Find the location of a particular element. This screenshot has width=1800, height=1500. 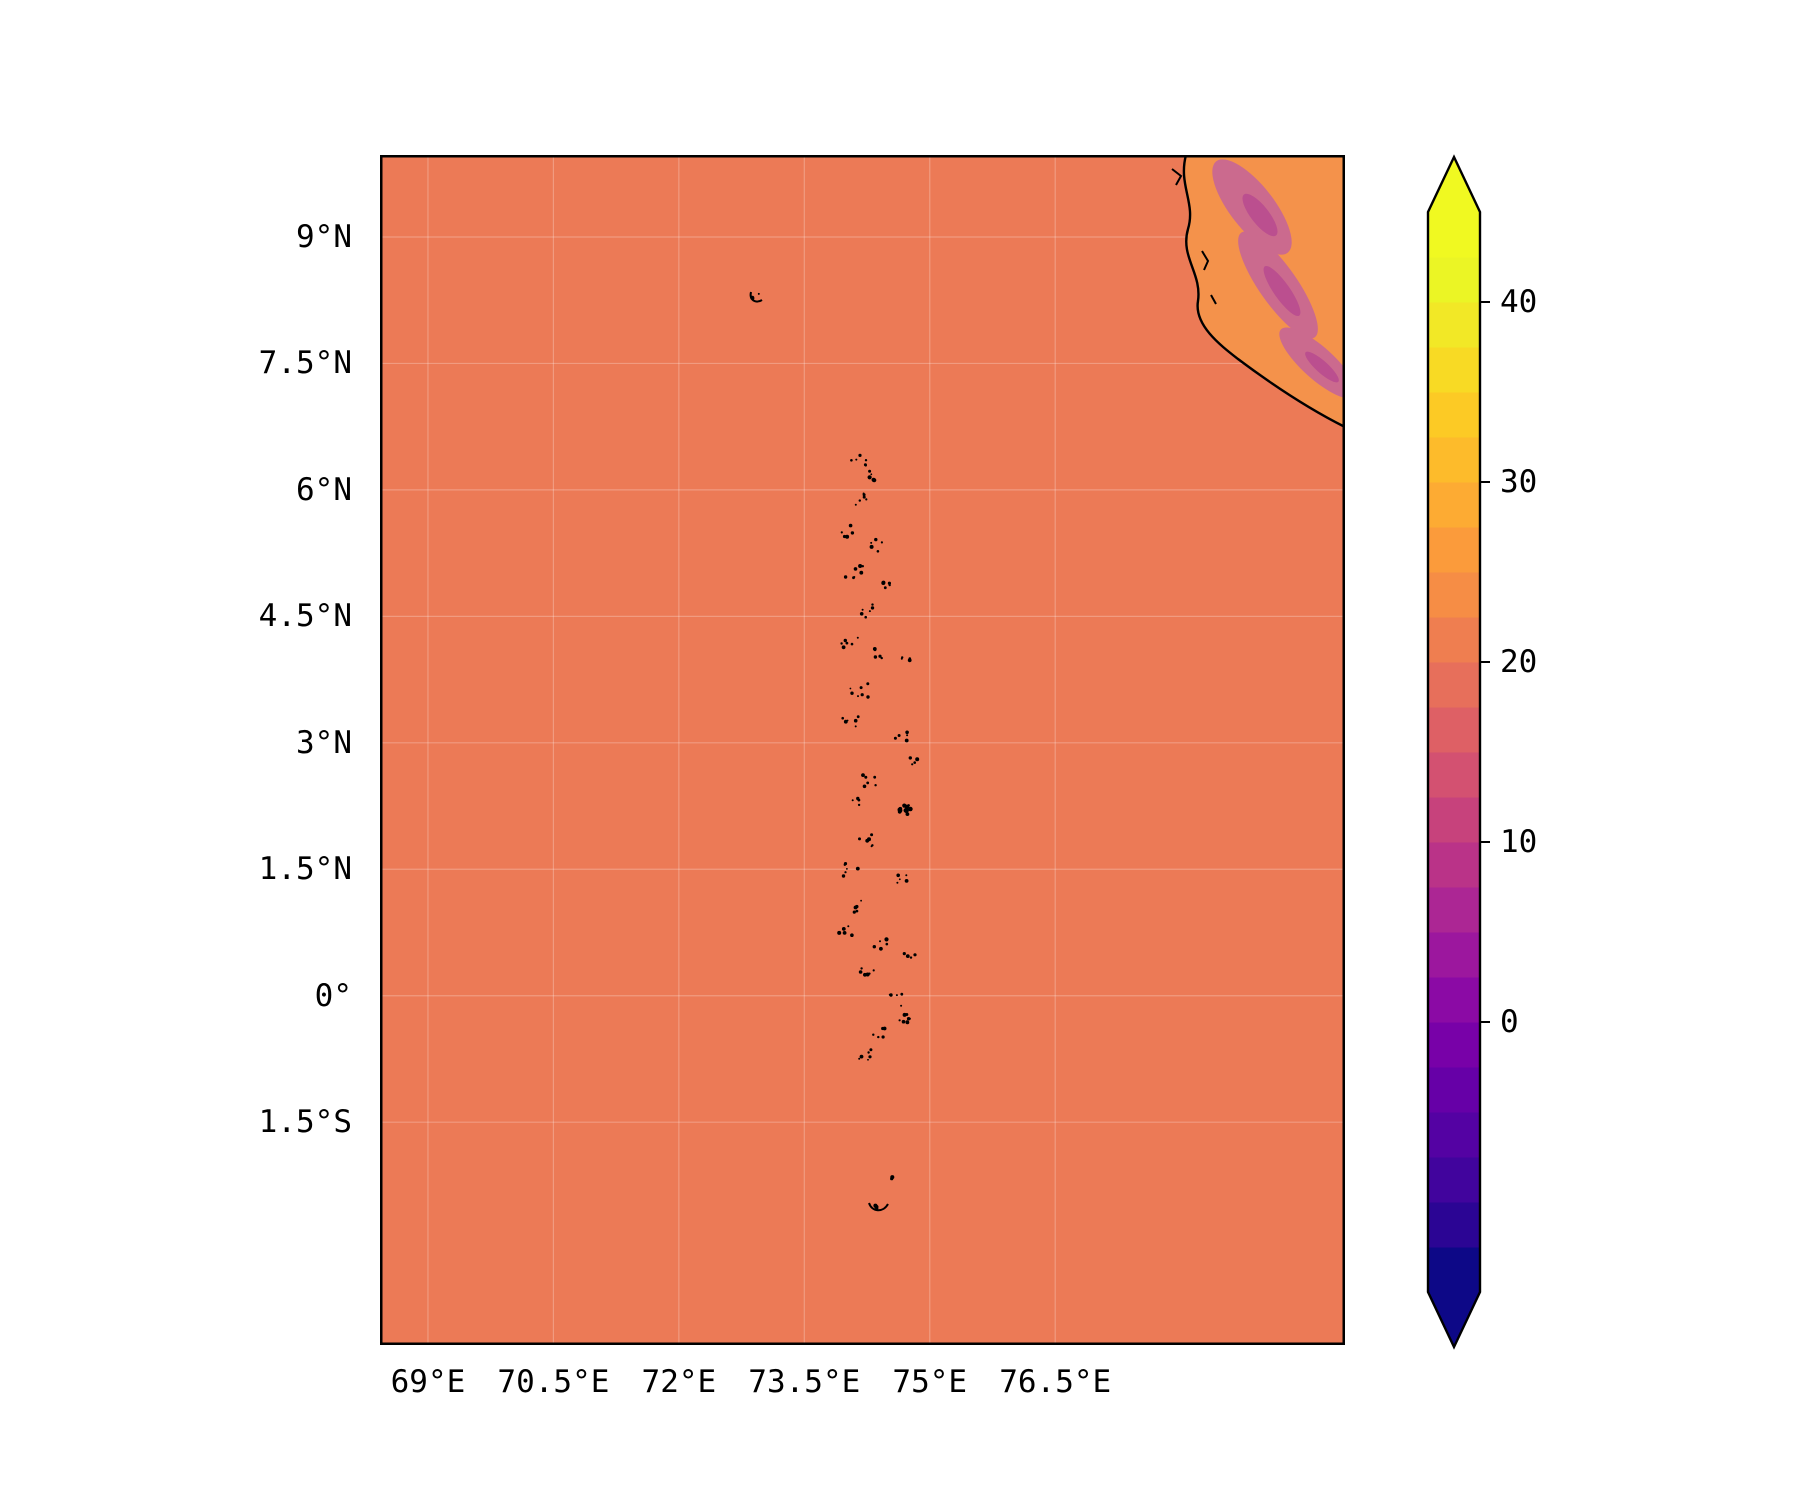

ghats-cool-patch-core is located at coordinates (1322, 367).